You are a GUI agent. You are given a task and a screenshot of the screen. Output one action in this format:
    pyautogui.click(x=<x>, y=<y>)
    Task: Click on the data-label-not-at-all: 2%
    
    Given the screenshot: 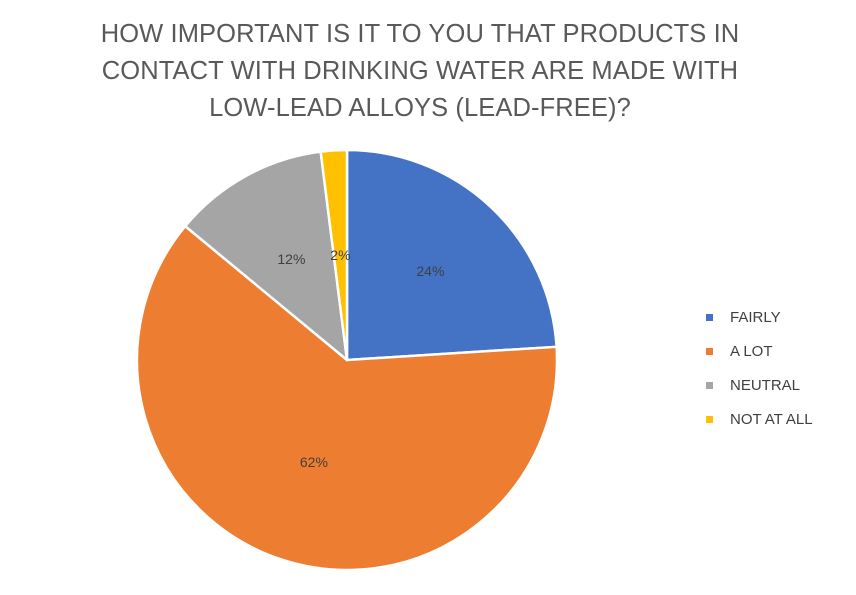 What is the action you would take?
    pyautogui.click(x=340, y=255)
    